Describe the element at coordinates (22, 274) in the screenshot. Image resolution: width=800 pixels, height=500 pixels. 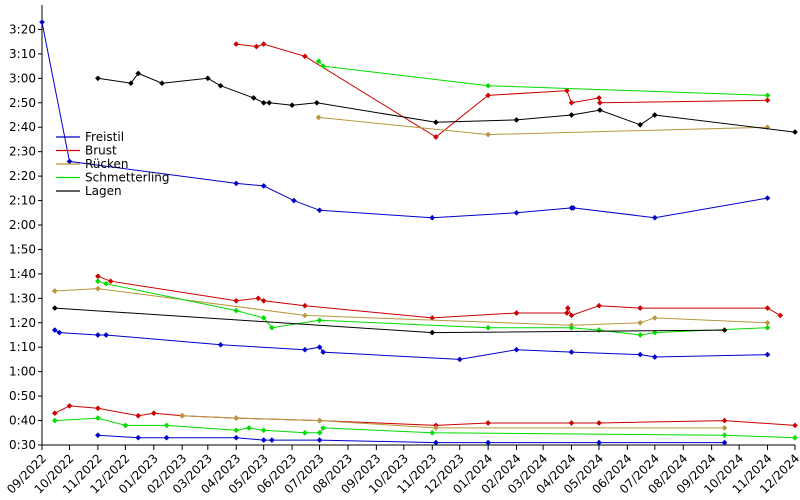
I see `y-tick-label: 1:40` at that location.